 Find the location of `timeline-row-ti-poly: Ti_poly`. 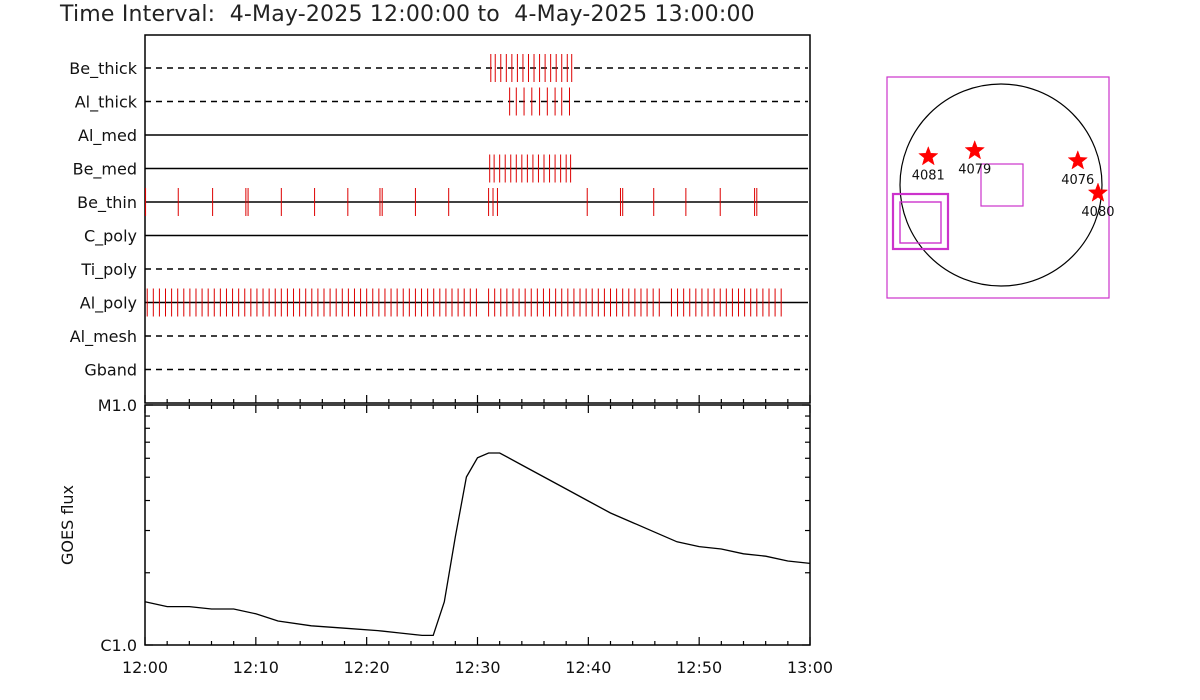

timeline-row-ti-poly: Ti_poly is located at coordinates (444, 270).